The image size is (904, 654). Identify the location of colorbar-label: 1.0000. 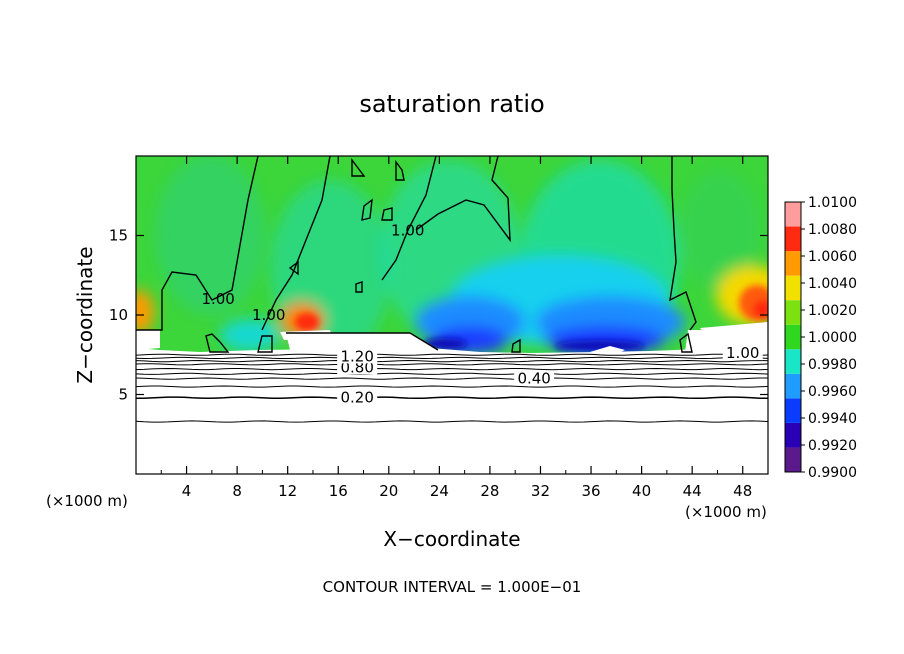
(832, 338).